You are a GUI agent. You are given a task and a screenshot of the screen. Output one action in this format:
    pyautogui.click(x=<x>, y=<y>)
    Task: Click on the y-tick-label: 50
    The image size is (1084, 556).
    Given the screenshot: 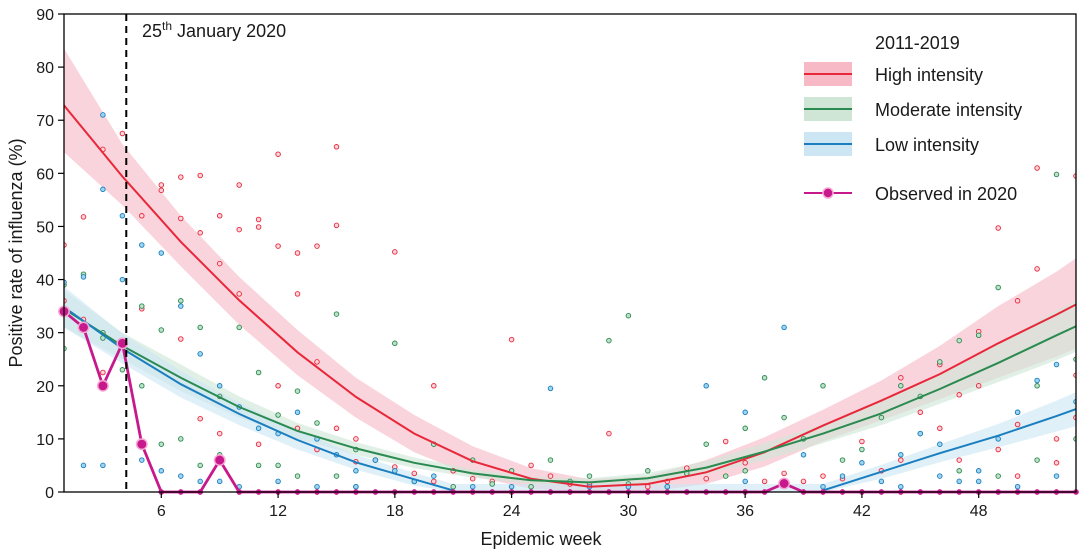 What is the action you would take?
    pyautogui.click(x=45, y=227)
    